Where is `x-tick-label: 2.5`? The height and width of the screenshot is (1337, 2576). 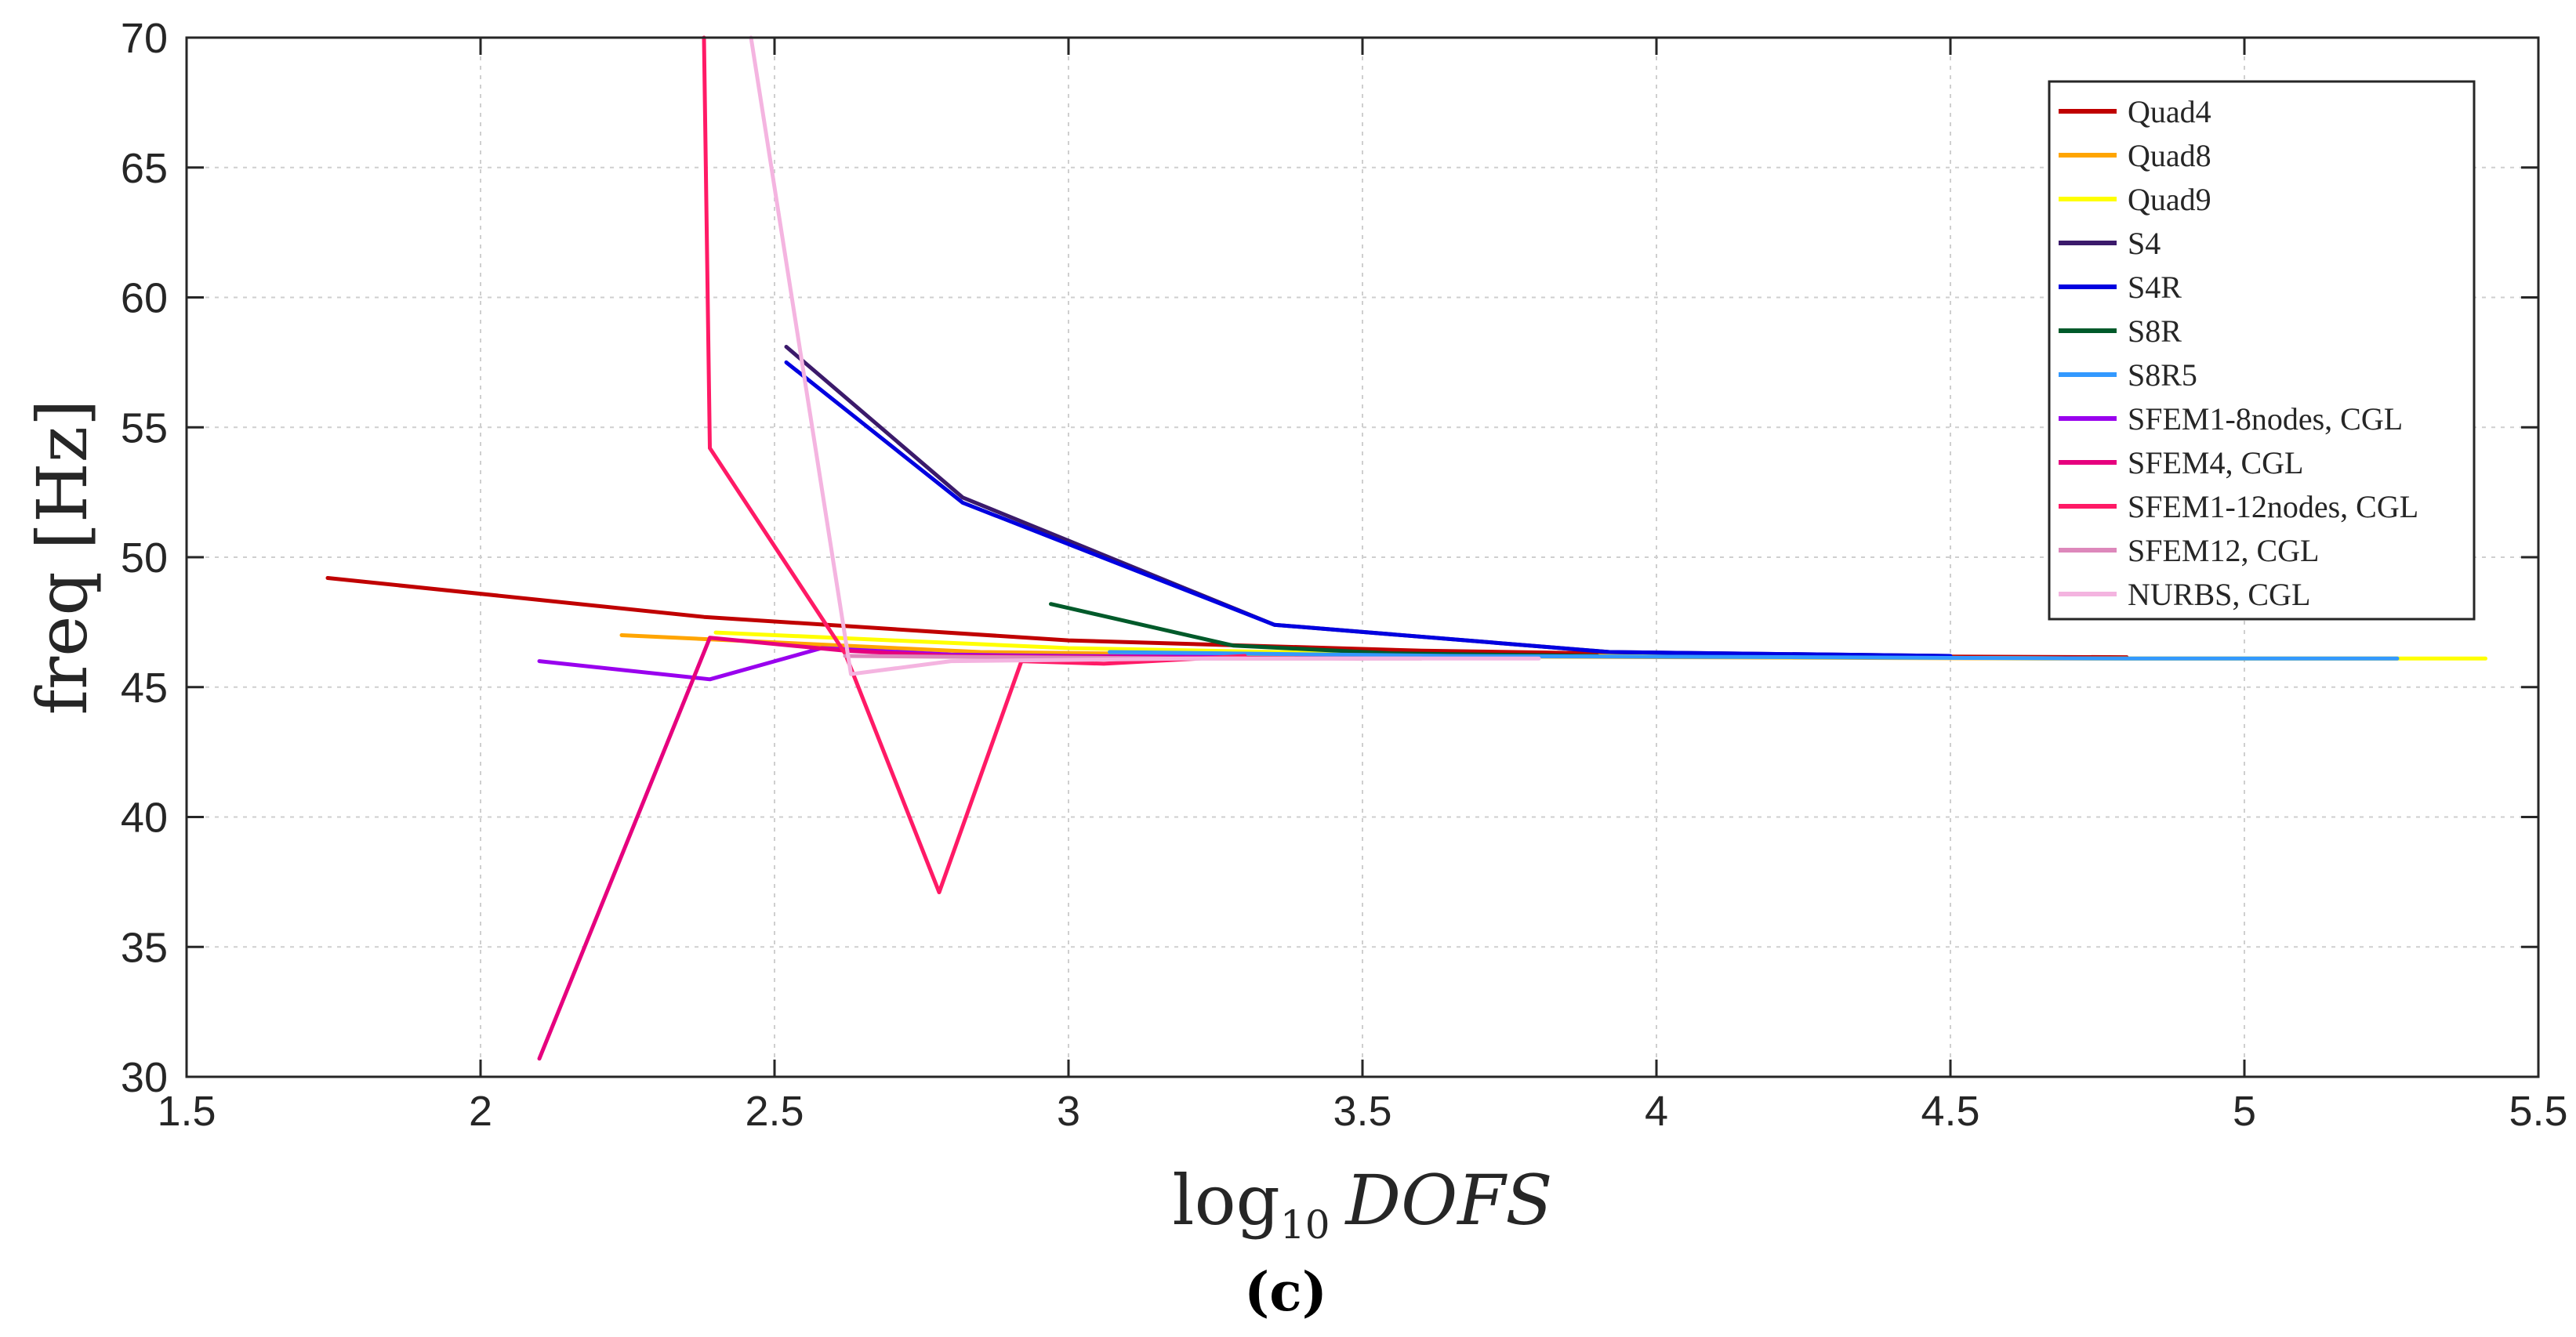 x-tick-label: 2.5 is located at coordinates (775, 1111).